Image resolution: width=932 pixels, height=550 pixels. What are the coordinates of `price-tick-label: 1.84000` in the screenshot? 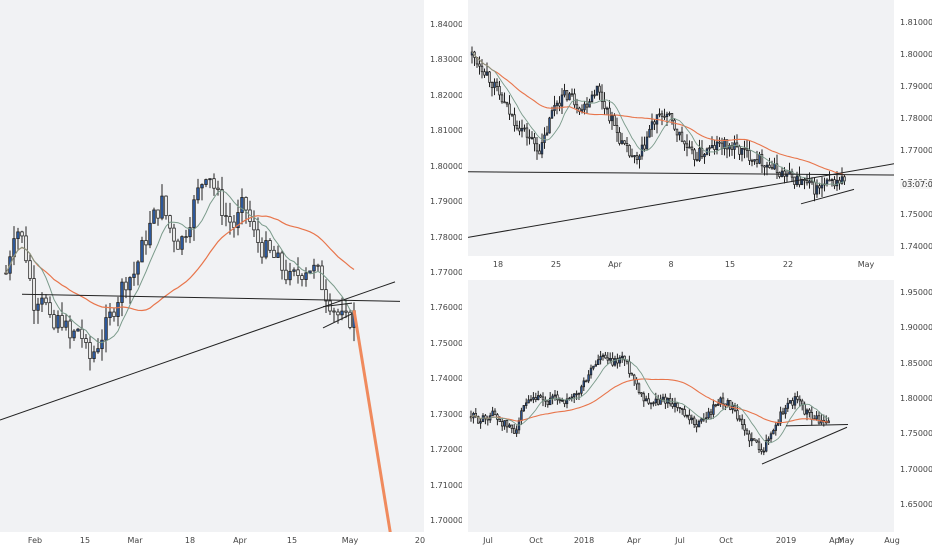 It's located at (447, 24).